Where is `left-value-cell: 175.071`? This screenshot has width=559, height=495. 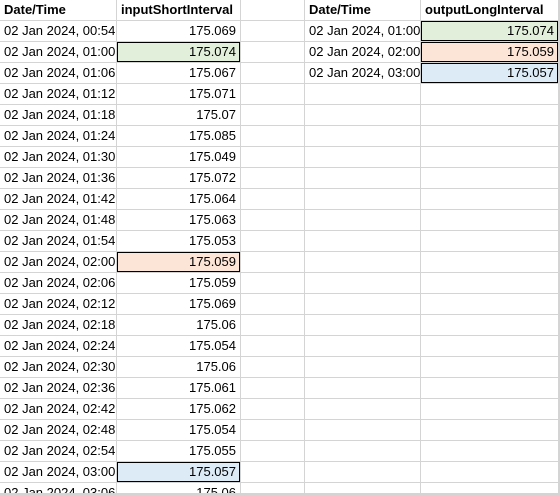 left-value-cell: 175.071 is located at coordinates (179, 94).